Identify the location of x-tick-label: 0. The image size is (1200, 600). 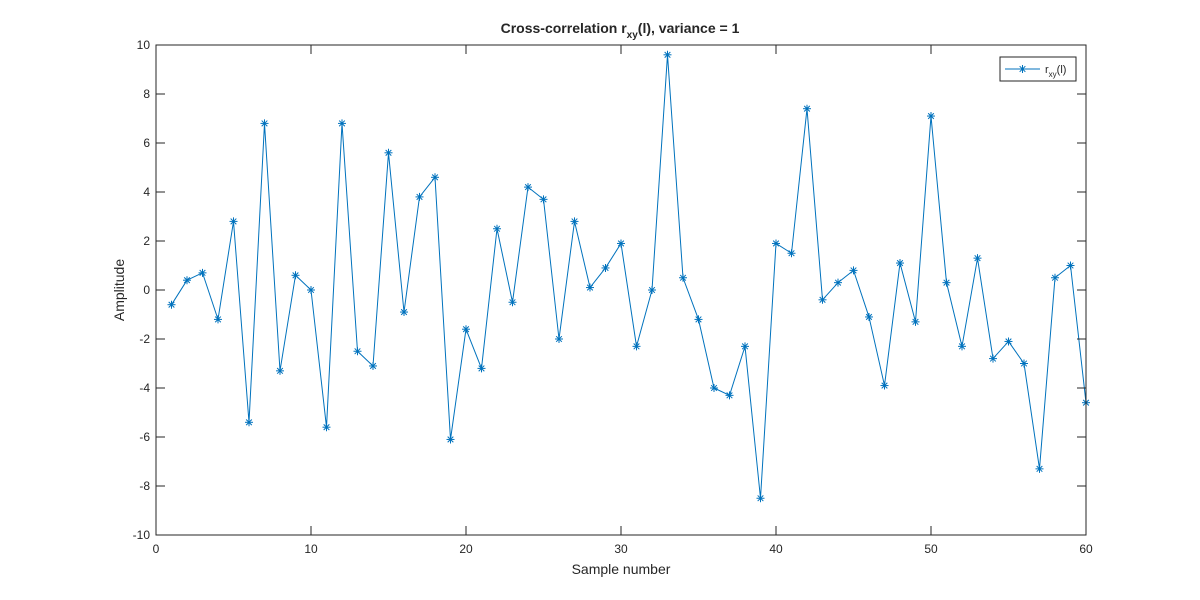
(156, 549).